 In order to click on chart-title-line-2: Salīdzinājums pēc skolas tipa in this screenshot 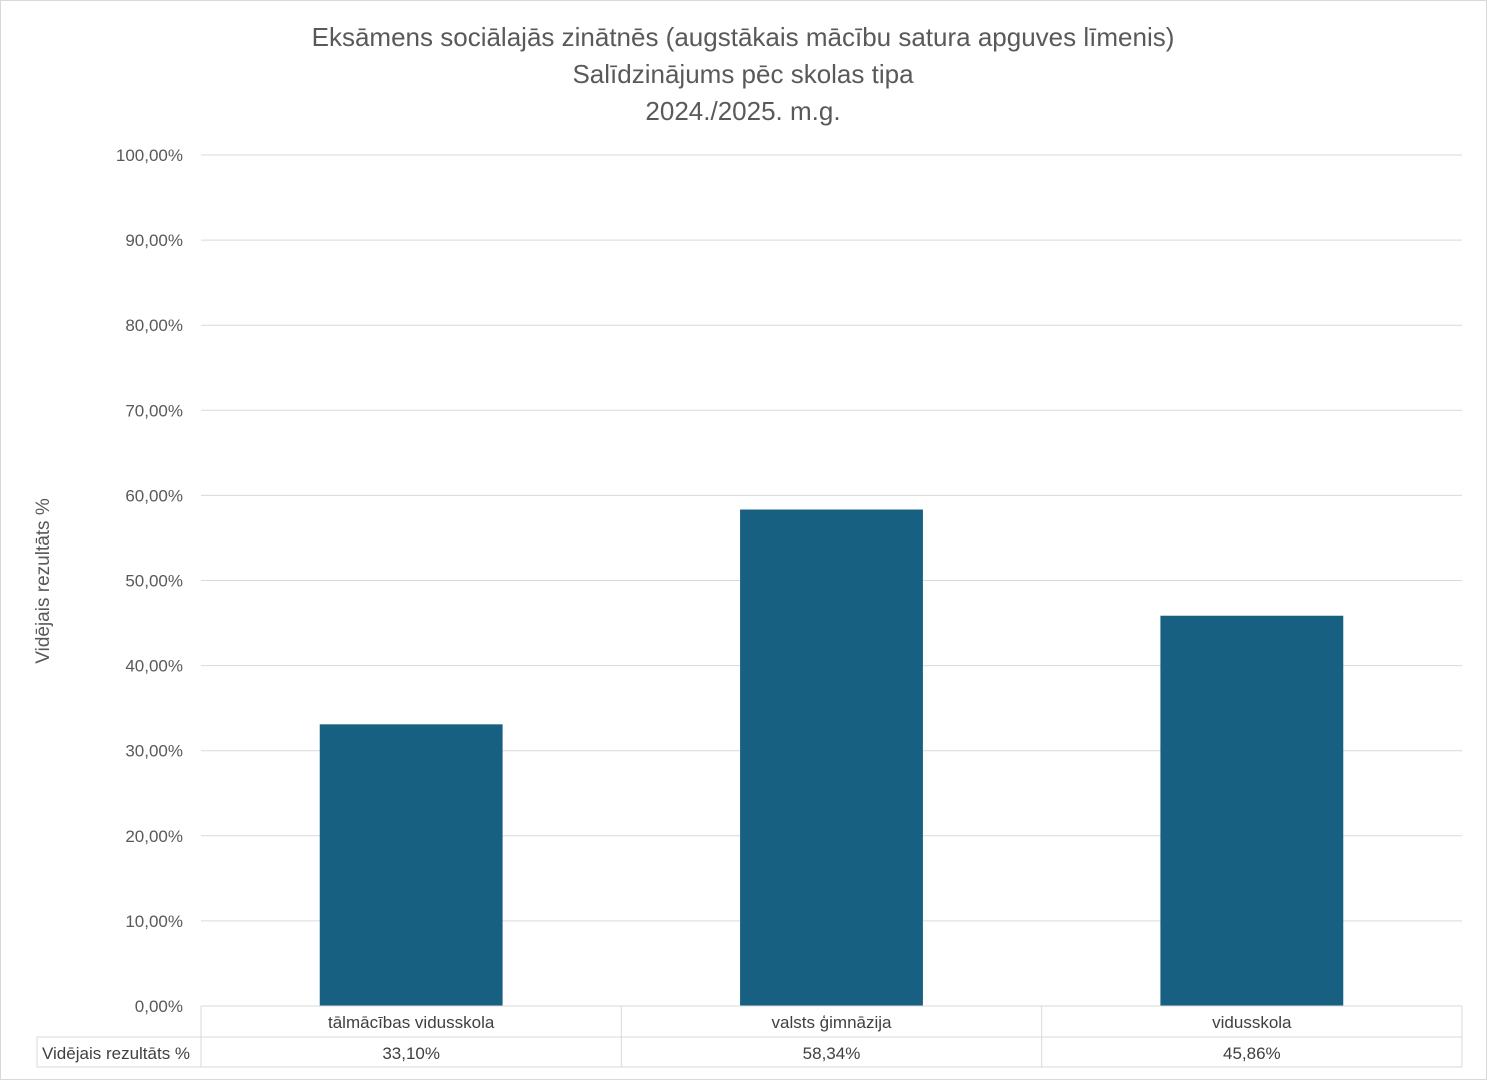, I will do `click(743, 74)`.